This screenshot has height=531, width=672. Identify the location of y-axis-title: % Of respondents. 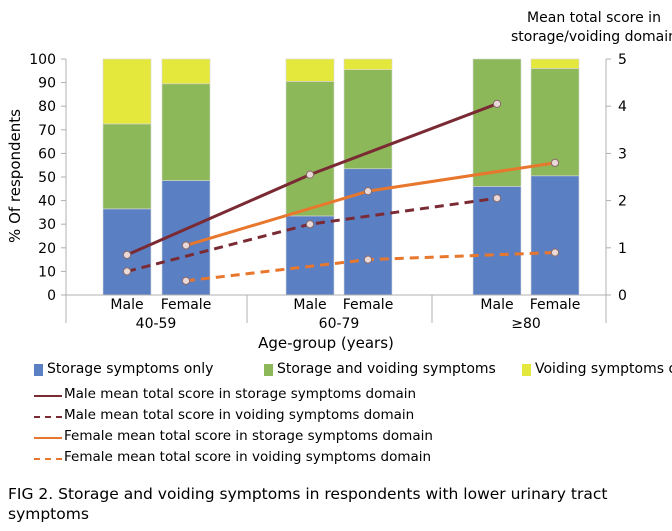
(15, 176).